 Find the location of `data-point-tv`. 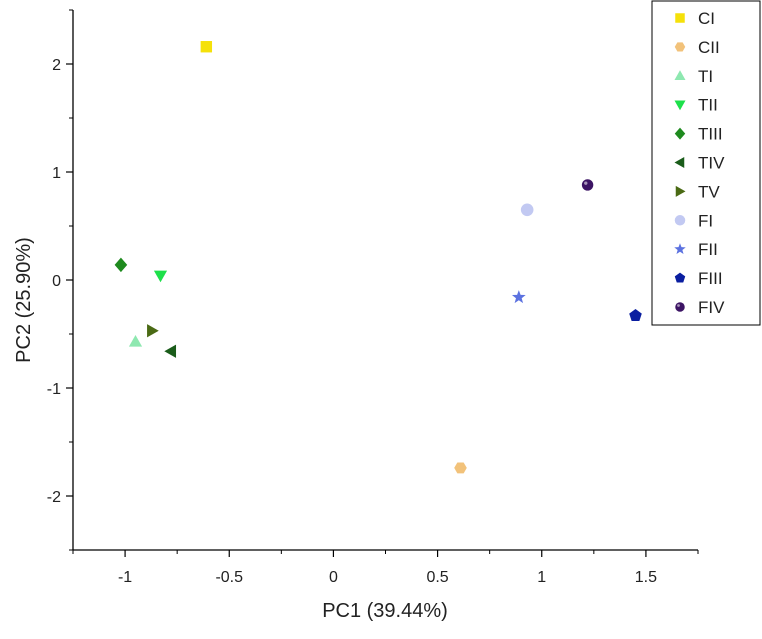

data-point-tv is located at coordinates (153, 331).